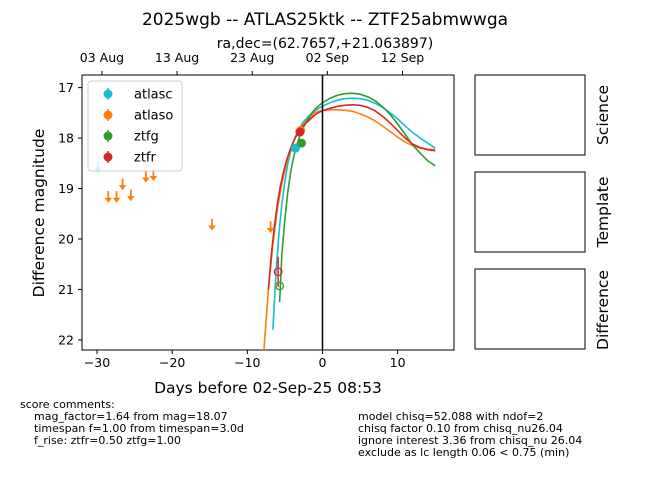 The image size is (650, 500). I want to click on legend-label-ztfg: ztfg, so click(146, 137).